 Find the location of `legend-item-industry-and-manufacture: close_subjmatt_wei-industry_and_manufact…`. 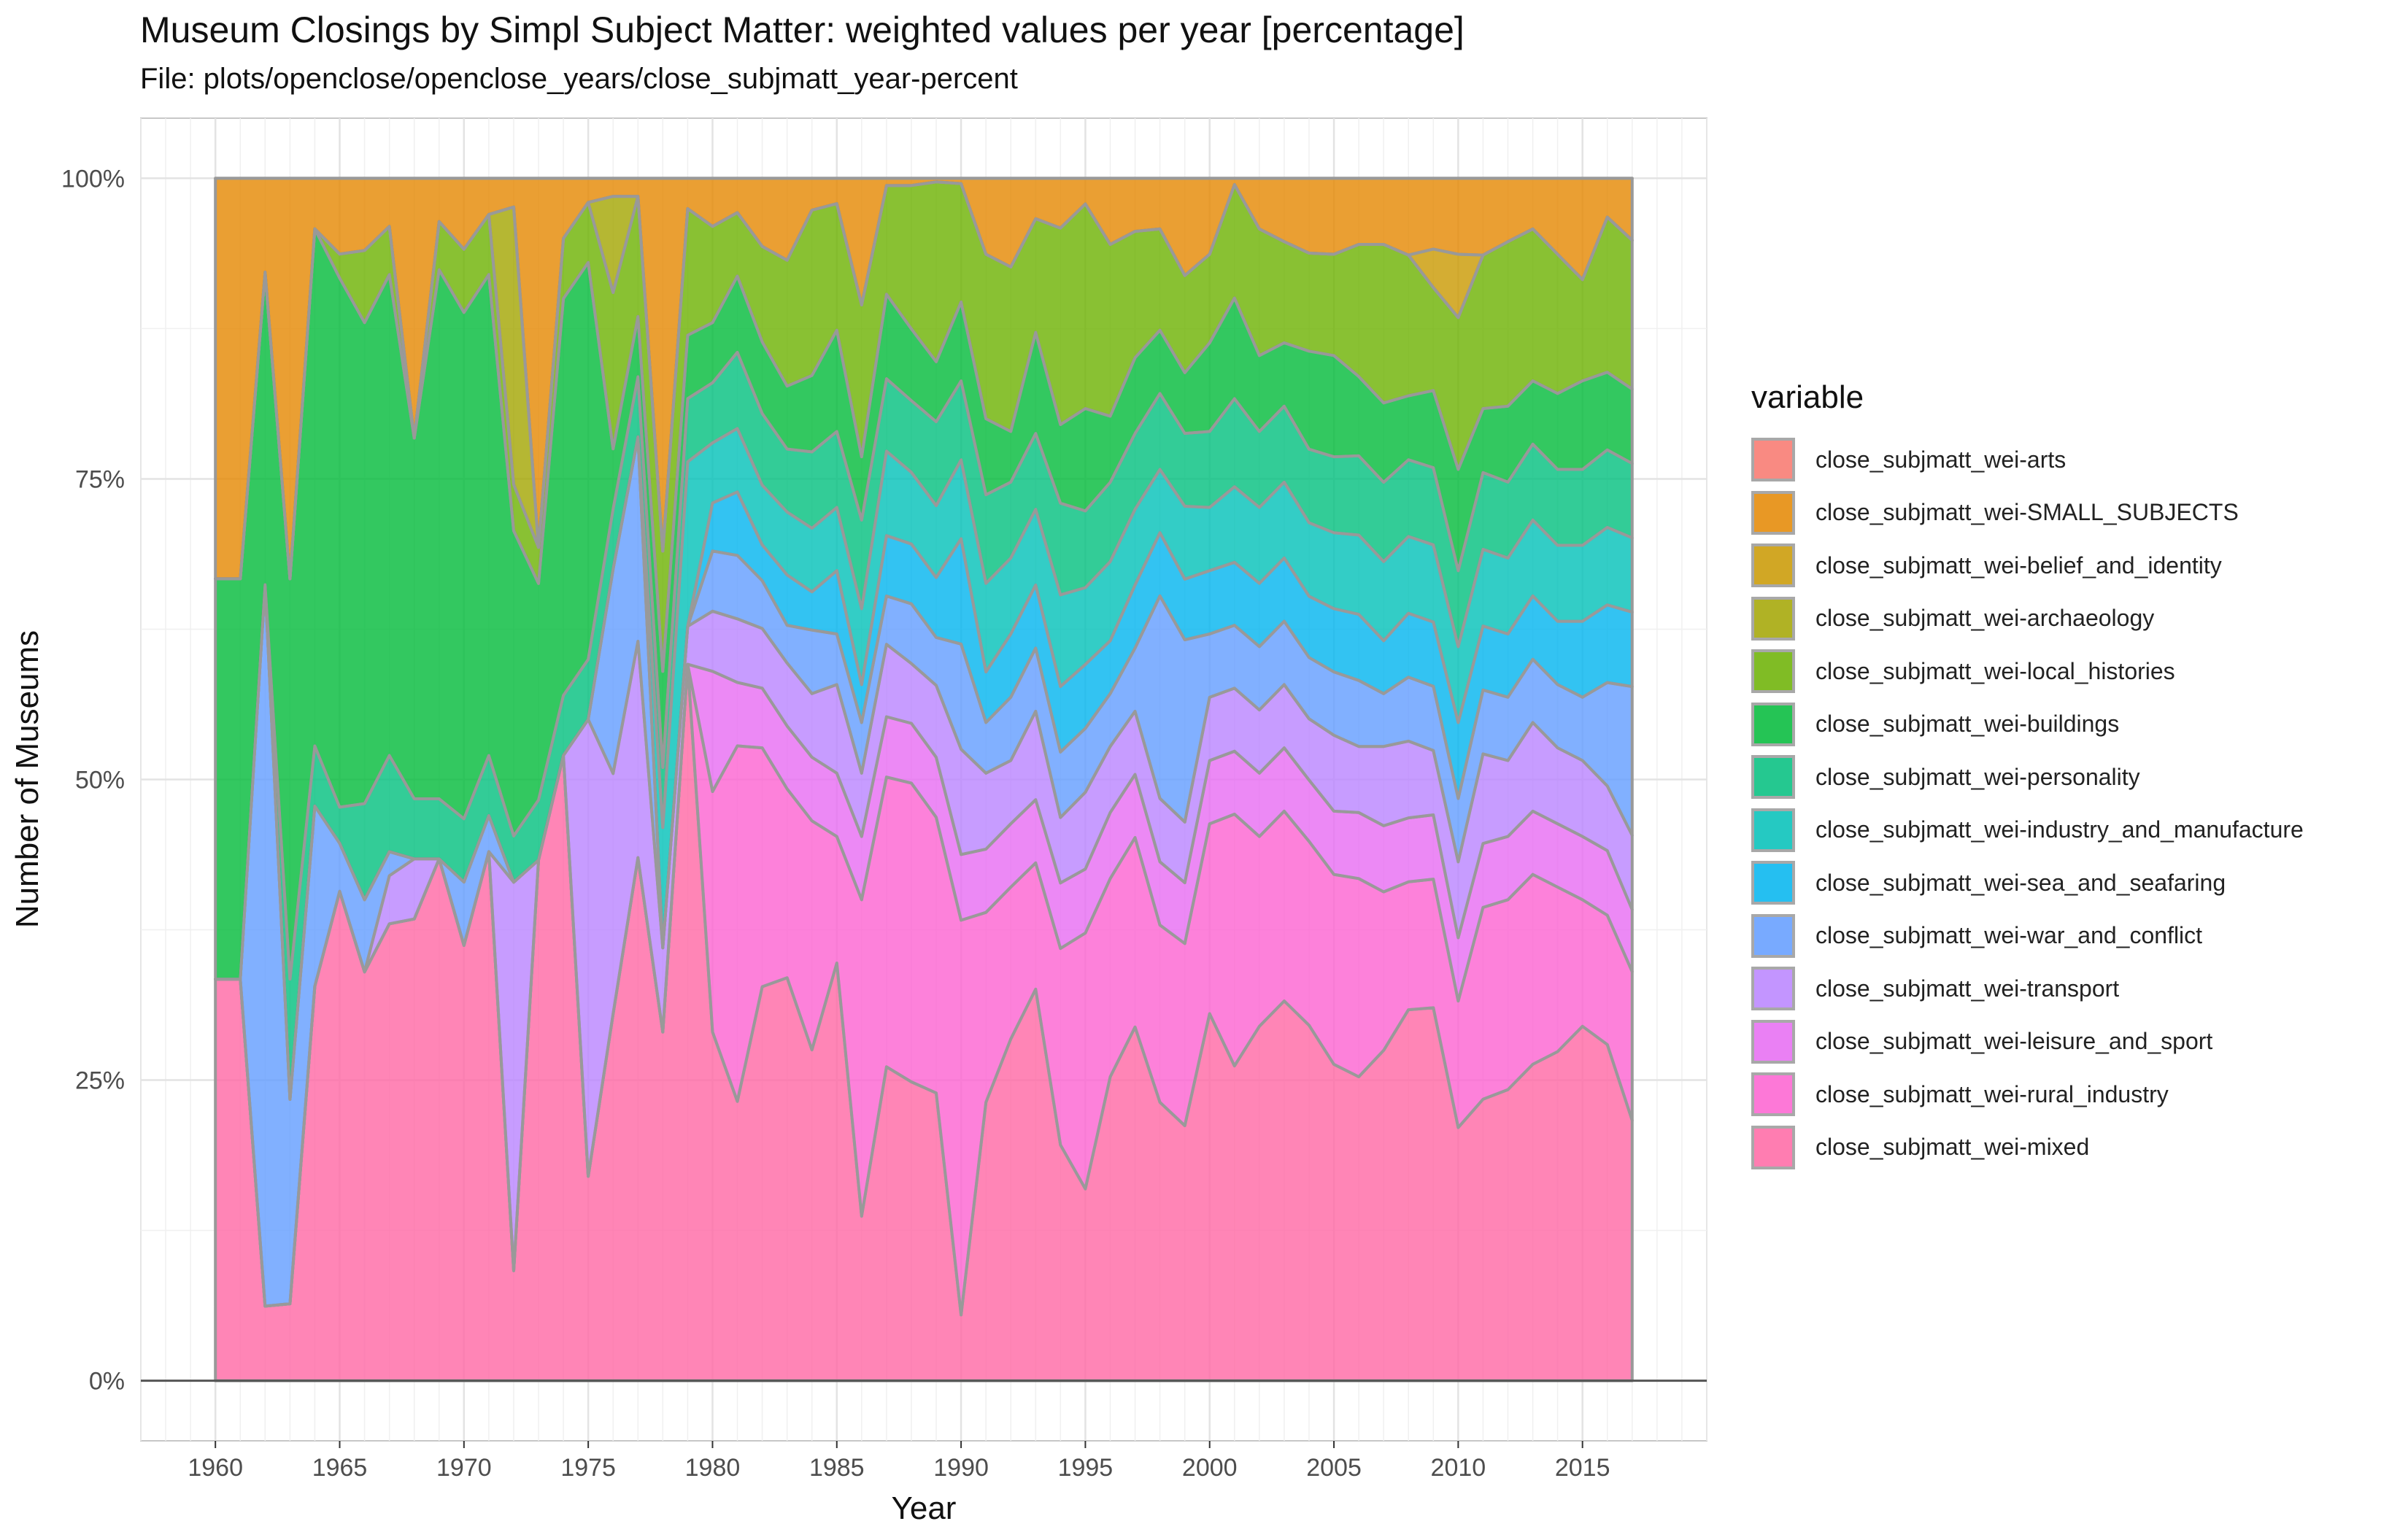

legend-item-industry-and-manufacture: close_subjmatt_wei-industry_and_manufact… is located at coordinates (2028, 830).